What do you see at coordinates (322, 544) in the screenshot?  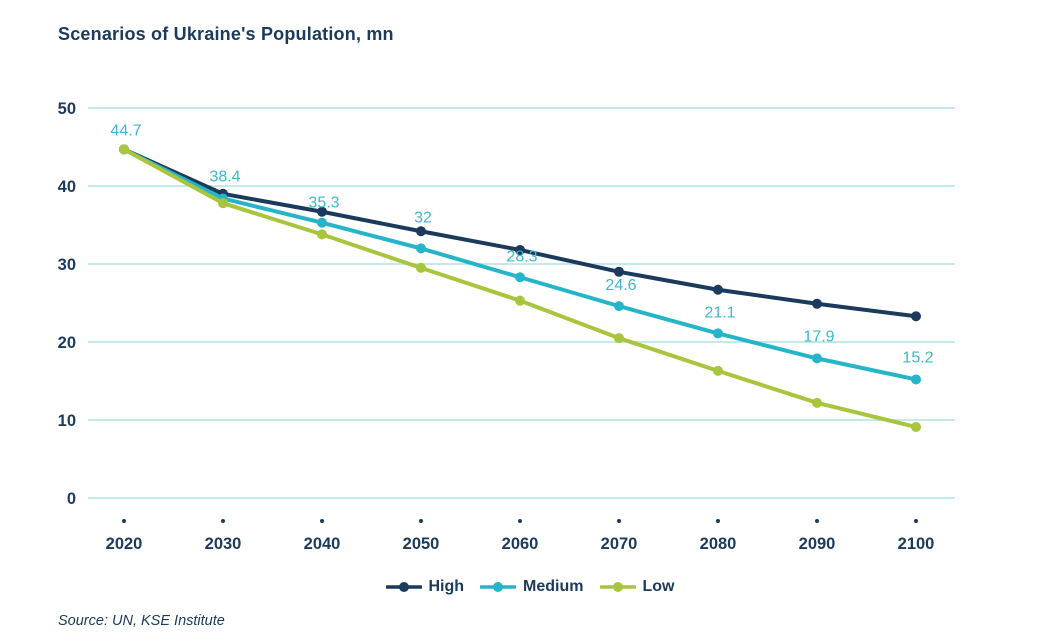 I see `x-tick-label: 2040` at bounding box center [322, 544].